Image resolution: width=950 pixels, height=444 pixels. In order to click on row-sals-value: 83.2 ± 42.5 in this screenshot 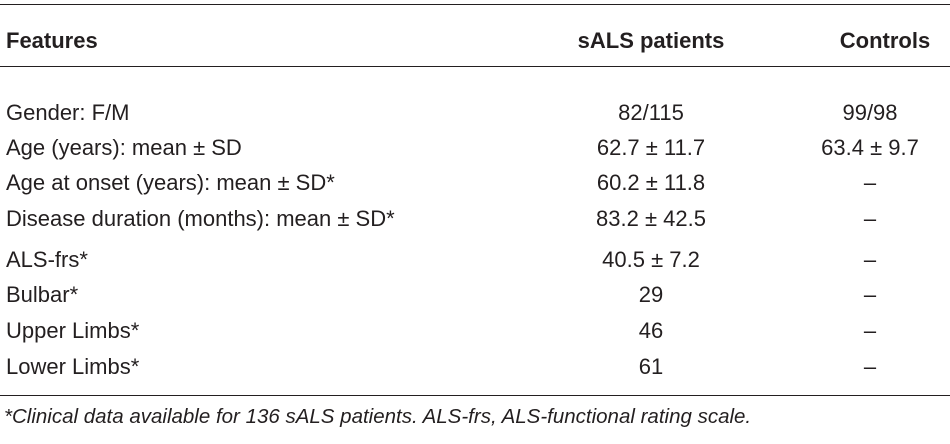, I will do `click(651, 218)`.